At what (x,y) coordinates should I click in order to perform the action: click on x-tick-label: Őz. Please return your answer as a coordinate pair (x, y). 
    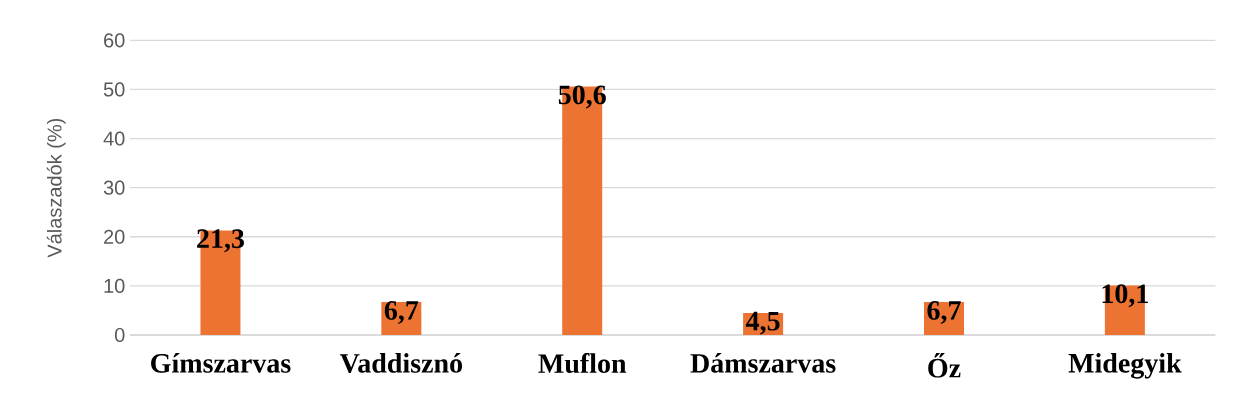
    Looking at the image, I should click on (944, 365).